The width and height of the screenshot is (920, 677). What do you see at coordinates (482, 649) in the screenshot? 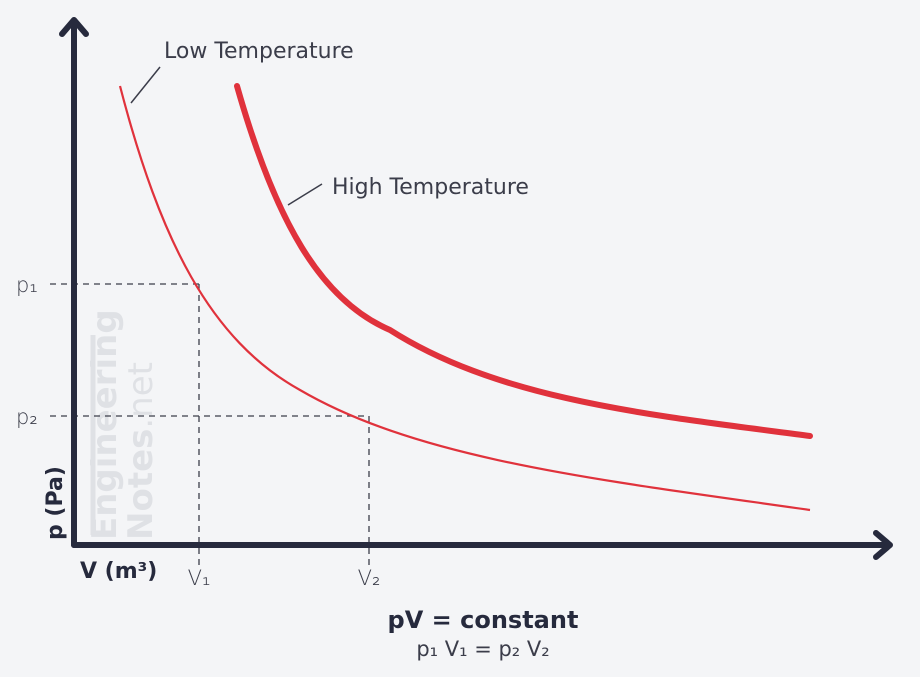
I see `equation-sub: p₁ V₁ = p₂ V₂` at bounding box center [482, 649].